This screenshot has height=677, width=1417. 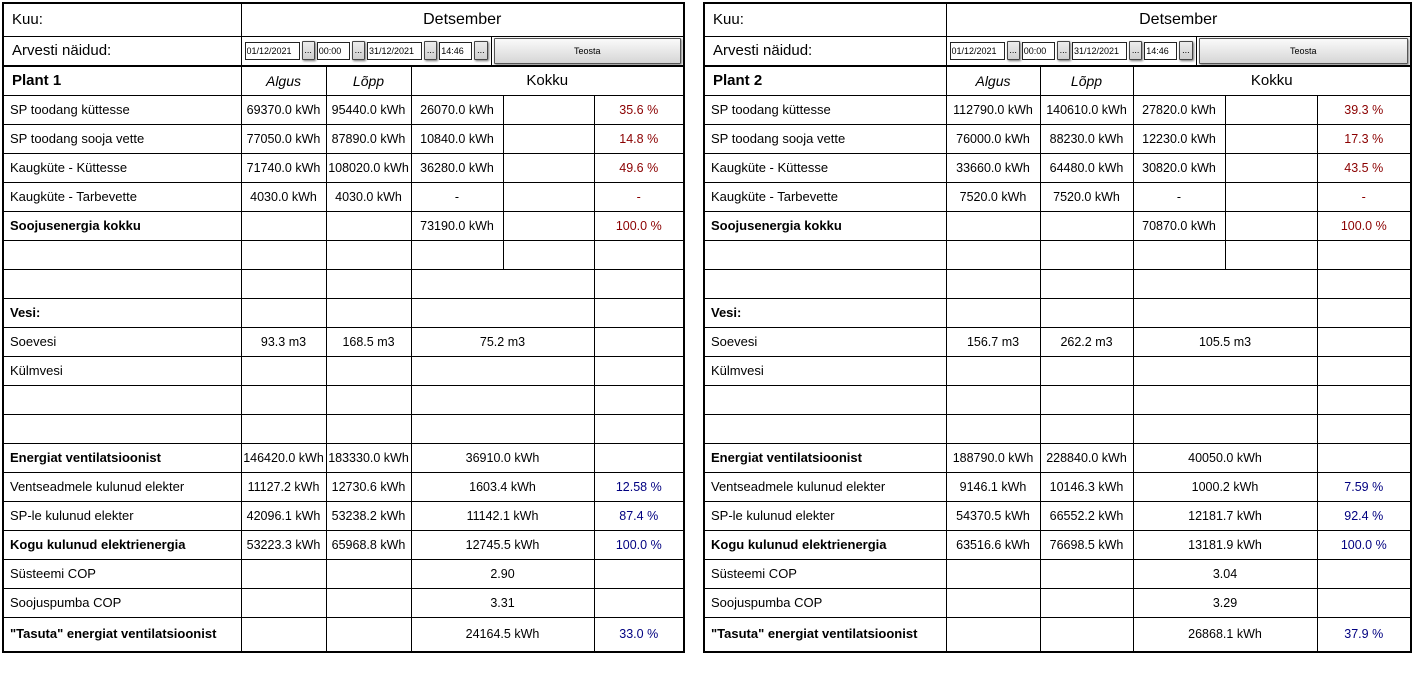 I want to click on row-label-cell: SP toodang küttesse, so click(x=825, y=109).